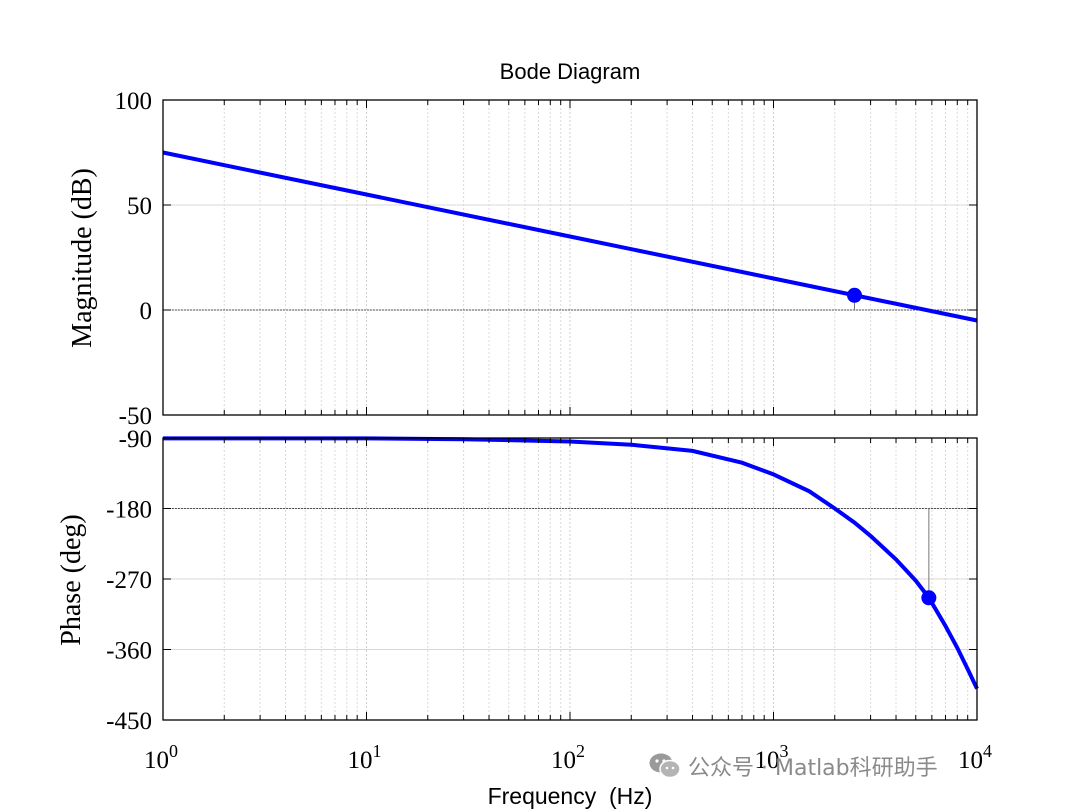 The image size is (1080, 810). I want to click on x-tick-label: 10⁴, so click(975, 757).